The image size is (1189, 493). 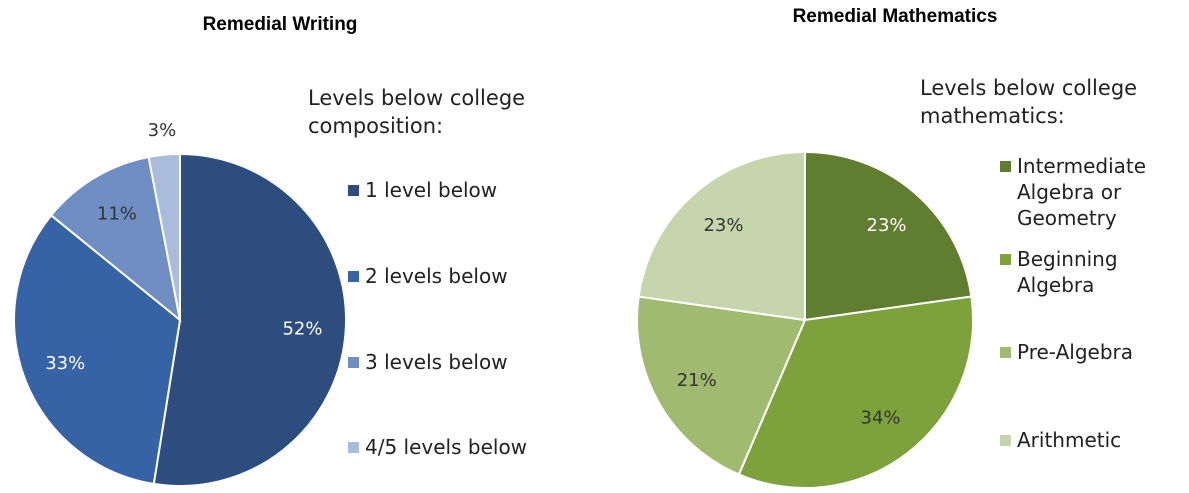 What do you see at coordinates (417, 112) in the screenshot?
I see `legend-title: Levels below college composition:` at bounding box center [417, 112].